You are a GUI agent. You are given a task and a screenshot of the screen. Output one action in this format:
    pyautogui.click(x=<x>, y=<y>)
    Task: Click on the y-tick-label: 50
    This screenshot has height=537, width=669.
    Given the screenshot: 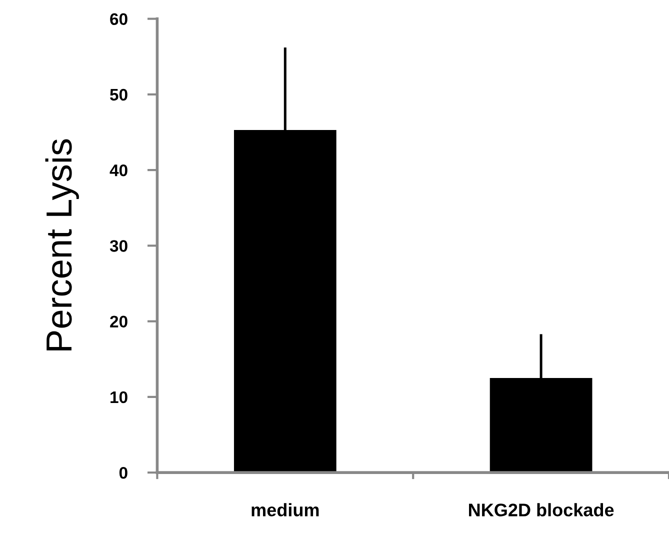 What is the action you would take?
    pyautogui.click(x=119, y=94)
    